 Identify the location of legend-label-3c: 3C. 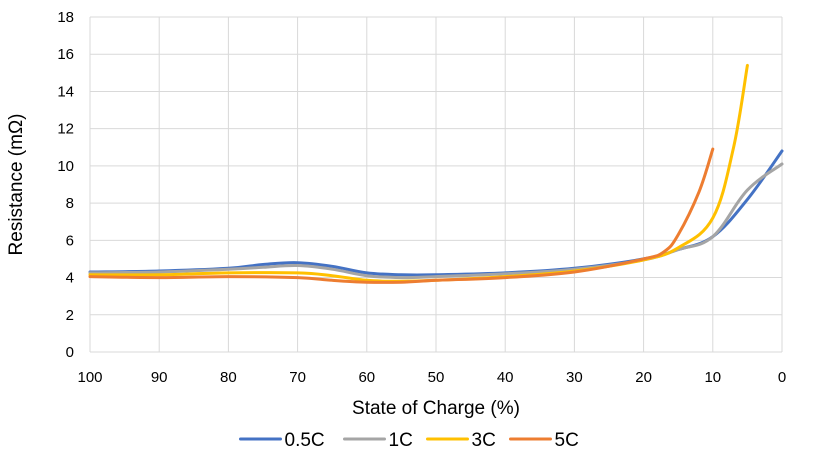
(484, 440).